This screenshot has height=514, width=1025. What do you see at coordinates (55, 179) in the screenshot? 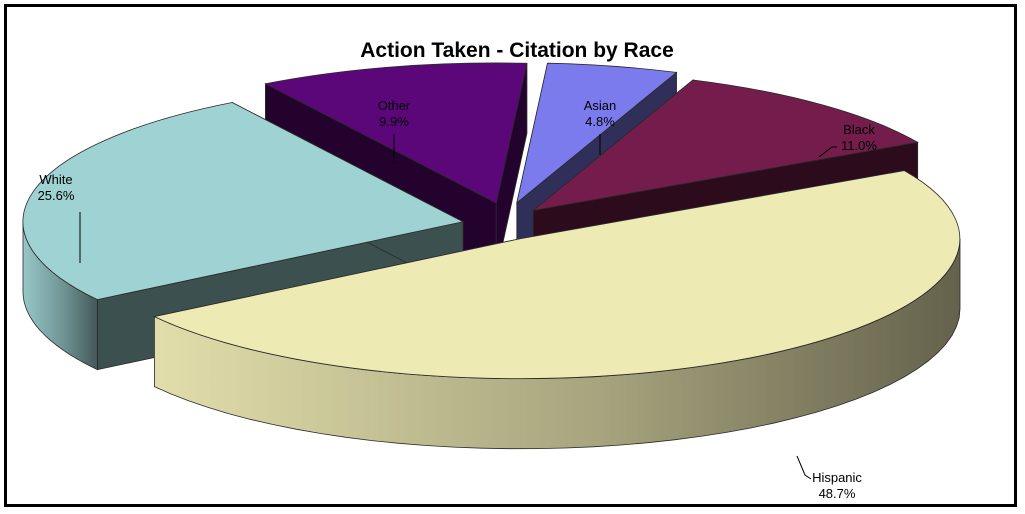
I see `data-label-name-white: White` at bounding box center [55, 179].